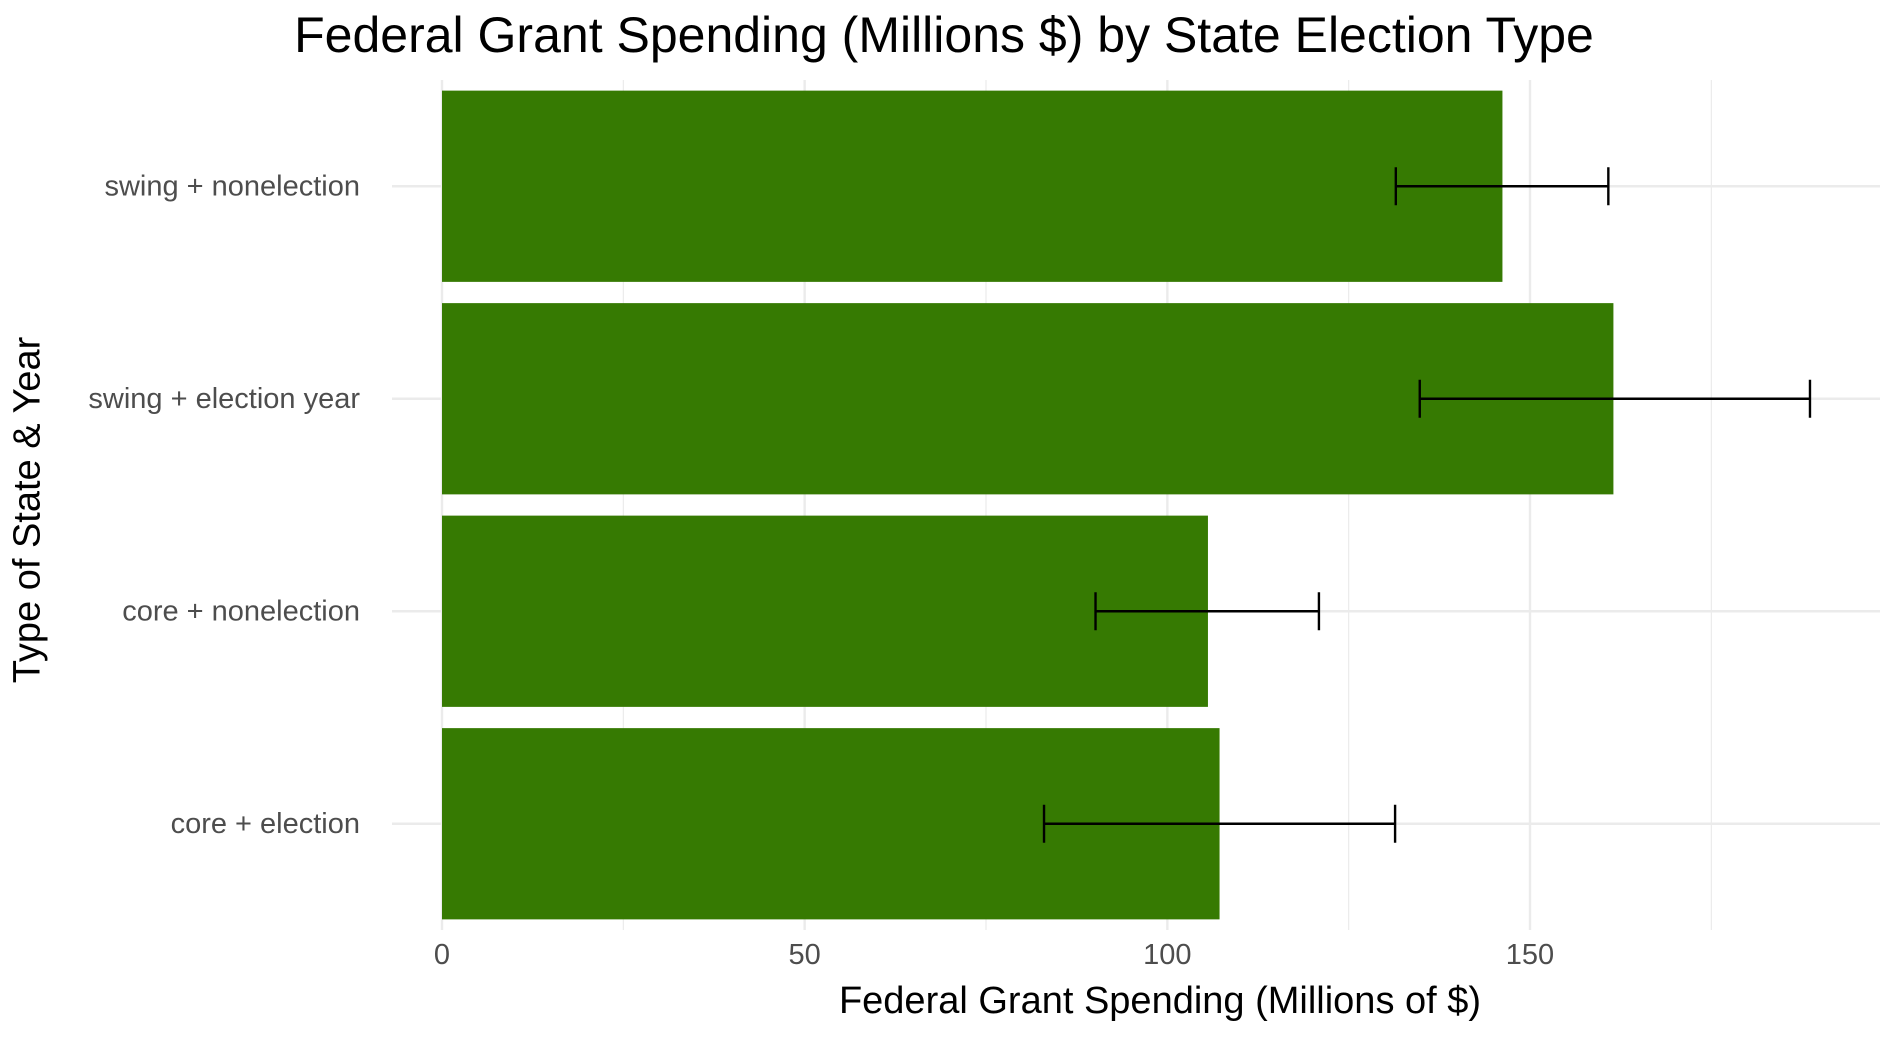 The height and width of the screenshot is (1038, 1888). Describe the element at coordinates (1530, 955) in the screenshot. I see `x-tick-label: 150` at that location.